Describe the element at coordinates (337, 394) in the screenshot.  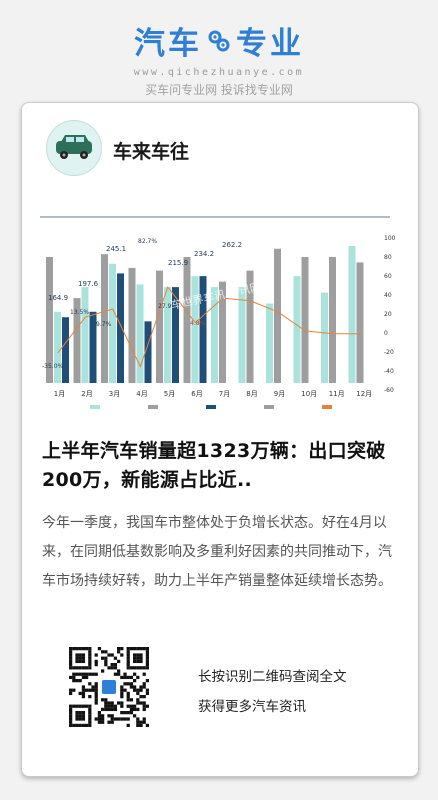
I see `chart-x-tick: 11月` at that location.